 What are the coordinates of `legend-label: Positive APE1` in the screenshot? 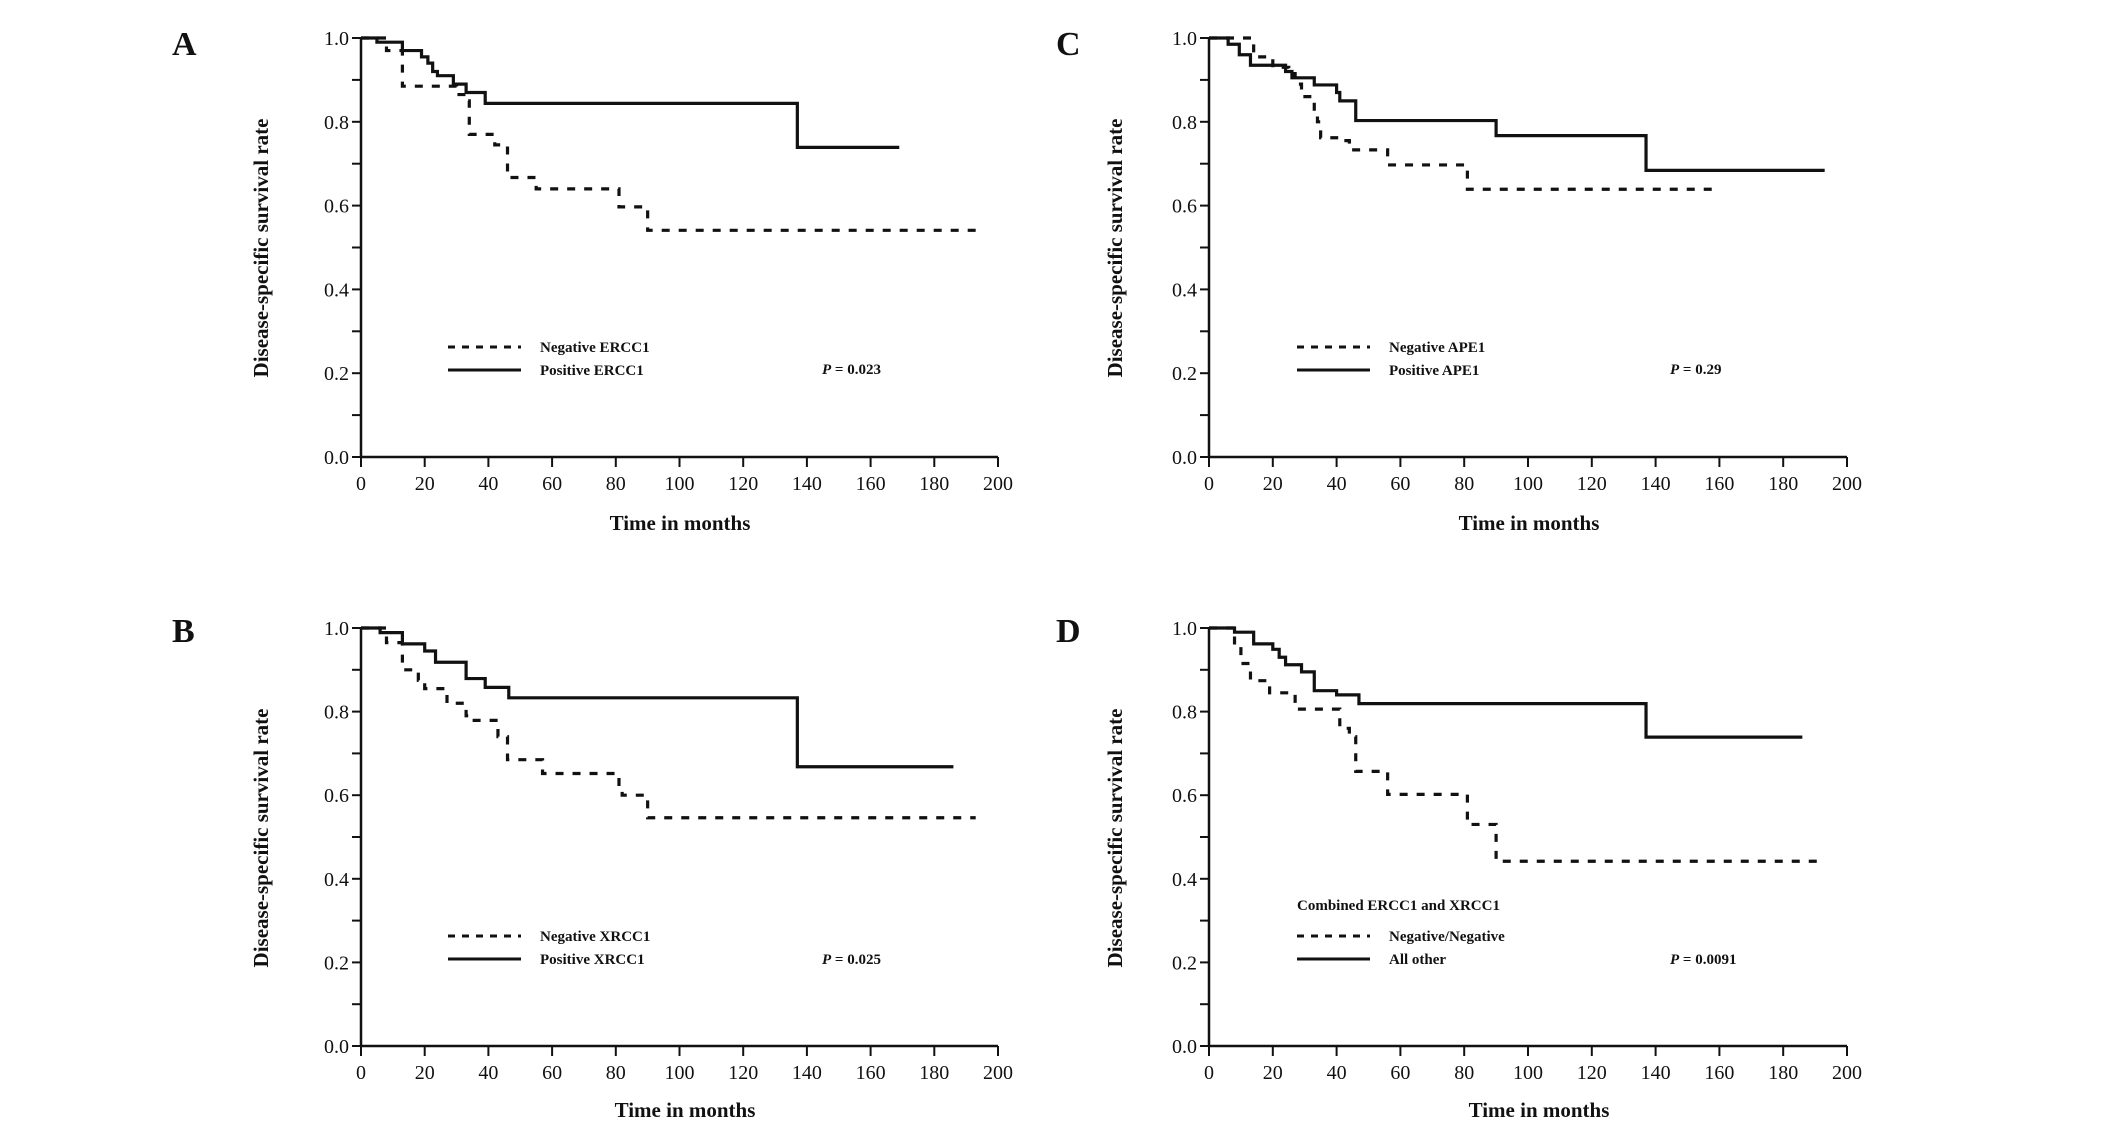 It's located at (1434, 371).